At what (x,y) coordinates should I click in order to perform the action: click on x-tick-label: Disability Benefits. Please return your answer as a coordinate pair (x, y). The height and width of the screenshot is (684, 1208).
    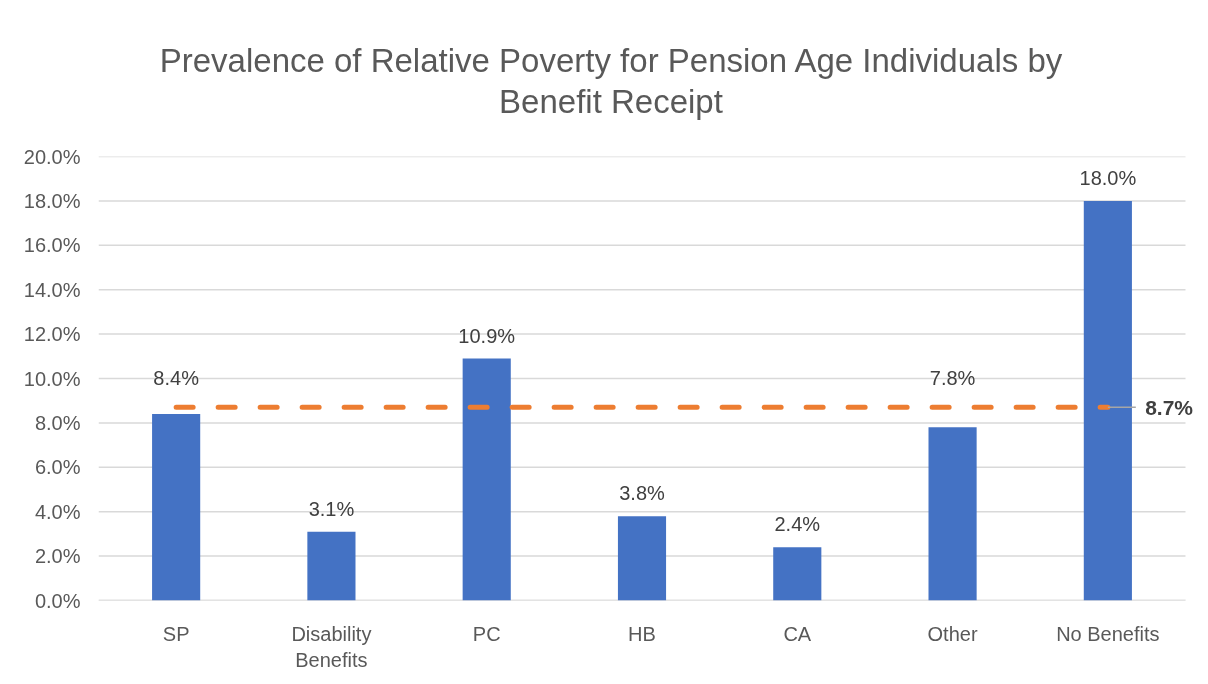
    Looking at the image, I should click on (331, 646).